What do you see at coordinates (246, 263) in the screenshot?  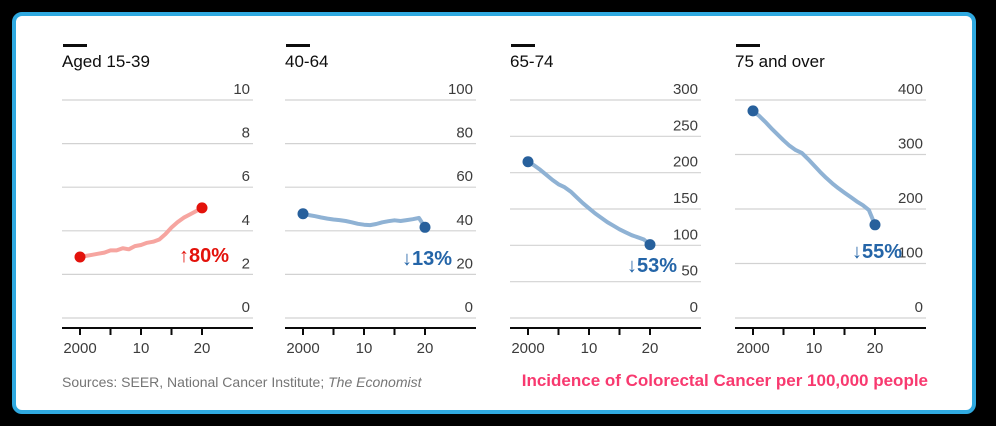 I see `svg-text: 2` at bounding box center [246, 263].